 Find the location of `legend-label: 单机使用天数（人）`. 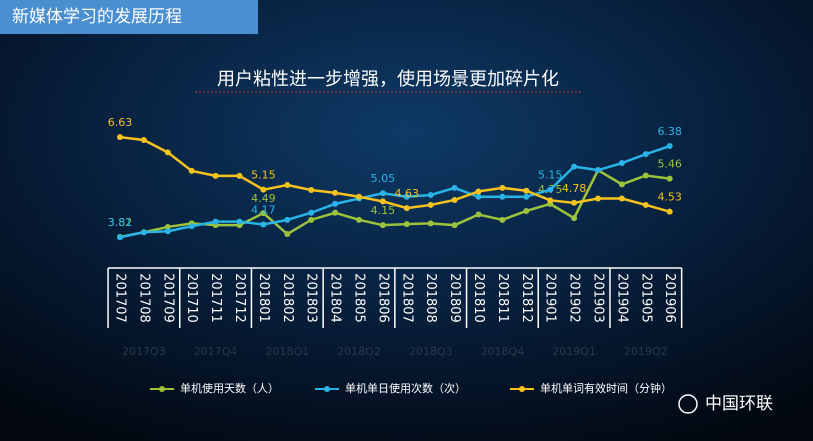

legend-label: 单机使用天数（人） is located at coordinates (229, 388).